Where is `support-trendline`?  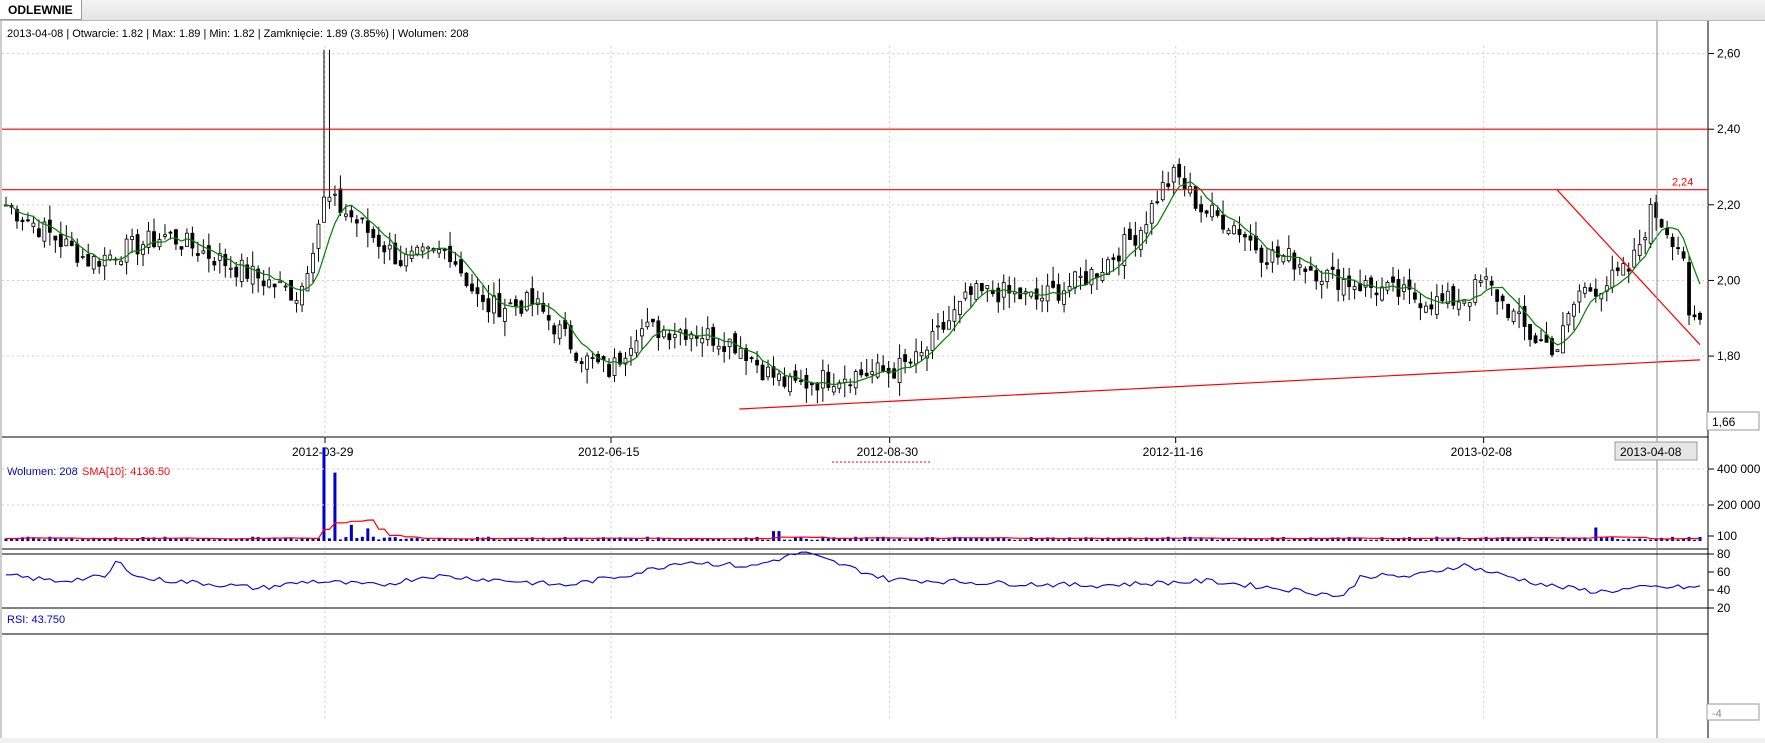 support-trendline is located at coordinates (1220, 384).